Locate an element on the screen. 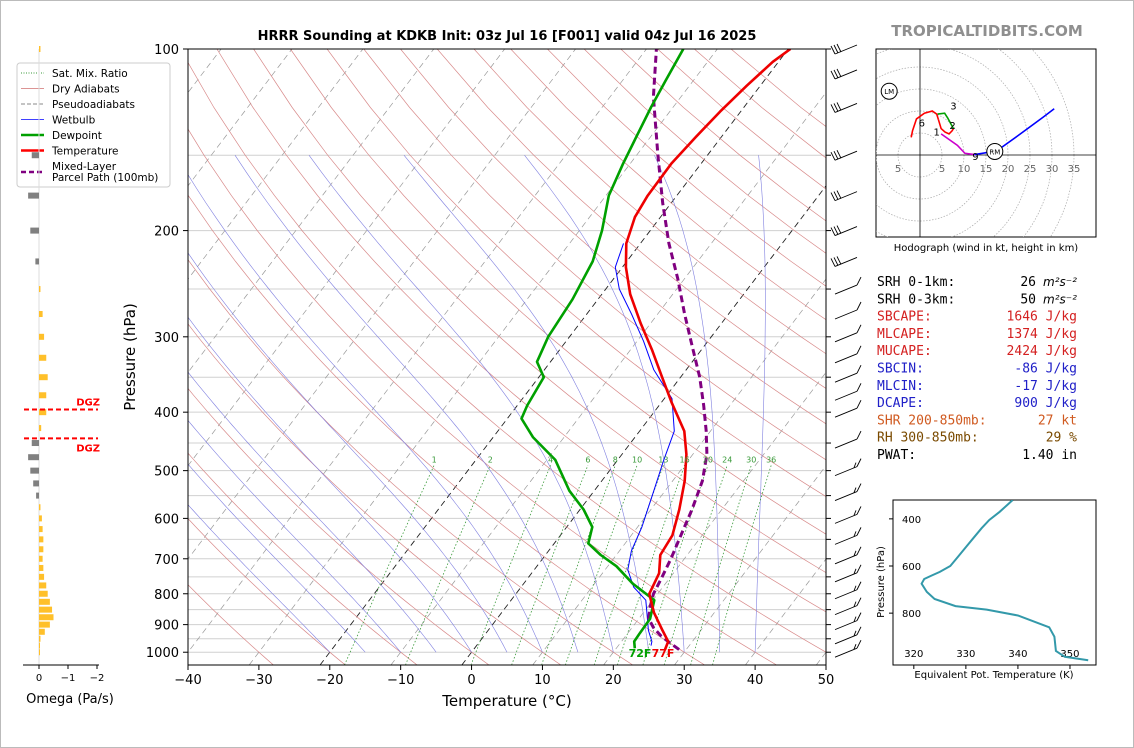 The image size is (1134, 748). series-temperature is located at coordinates (708, 350).